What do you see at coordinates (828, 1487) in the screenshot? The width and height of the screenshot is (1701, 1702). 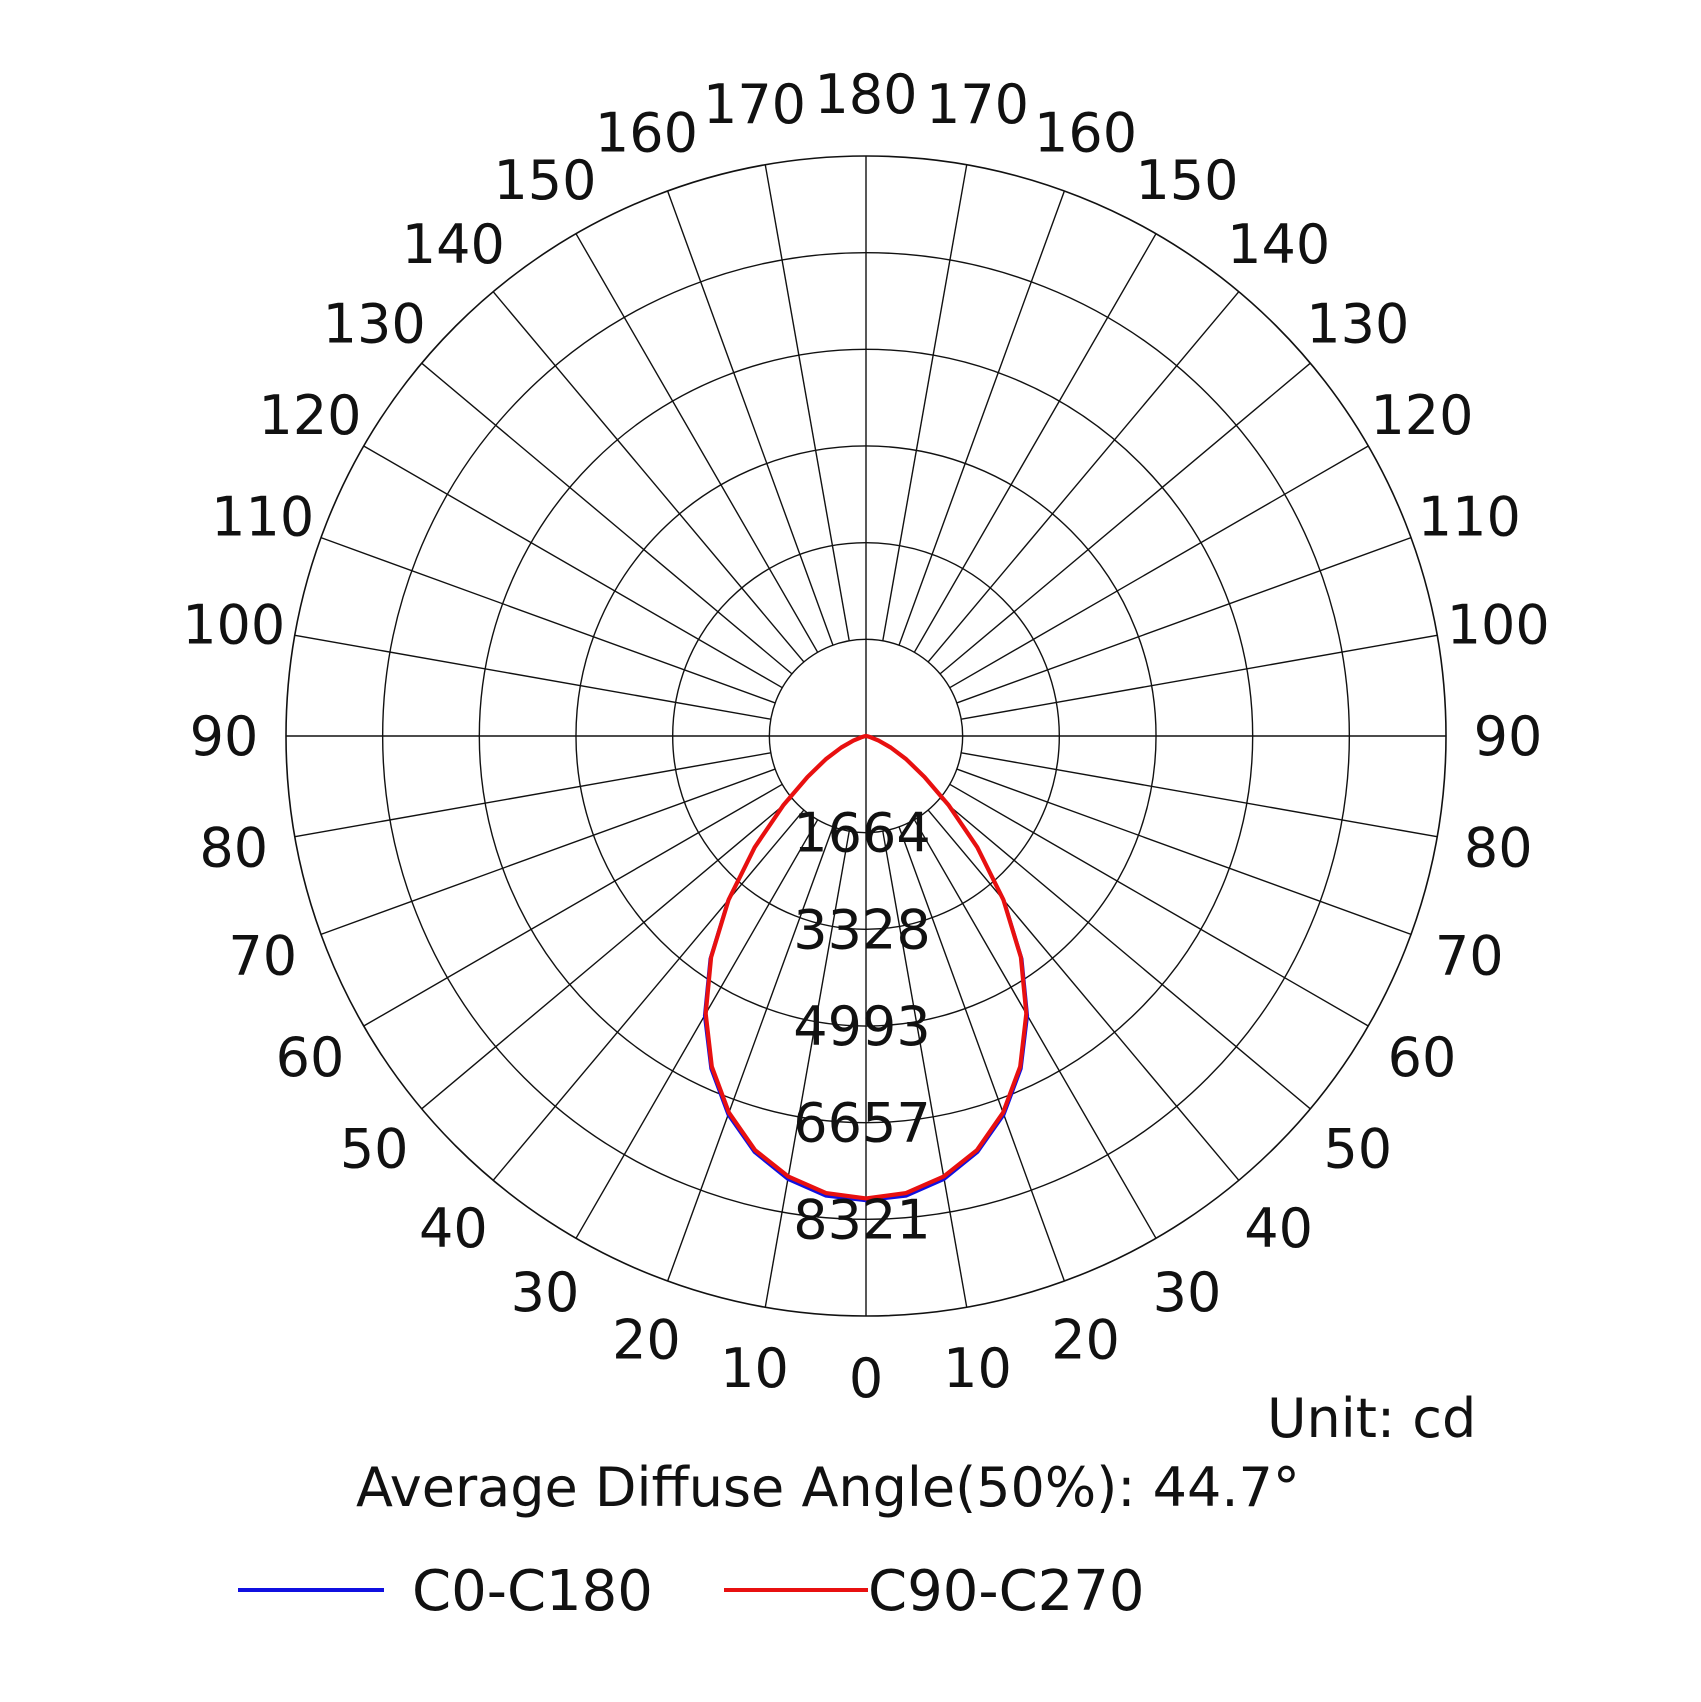 I see `diffuse-angle-label: Average Diffuse Angle(50%): 44.7°` at bounding box center [828, 1487].